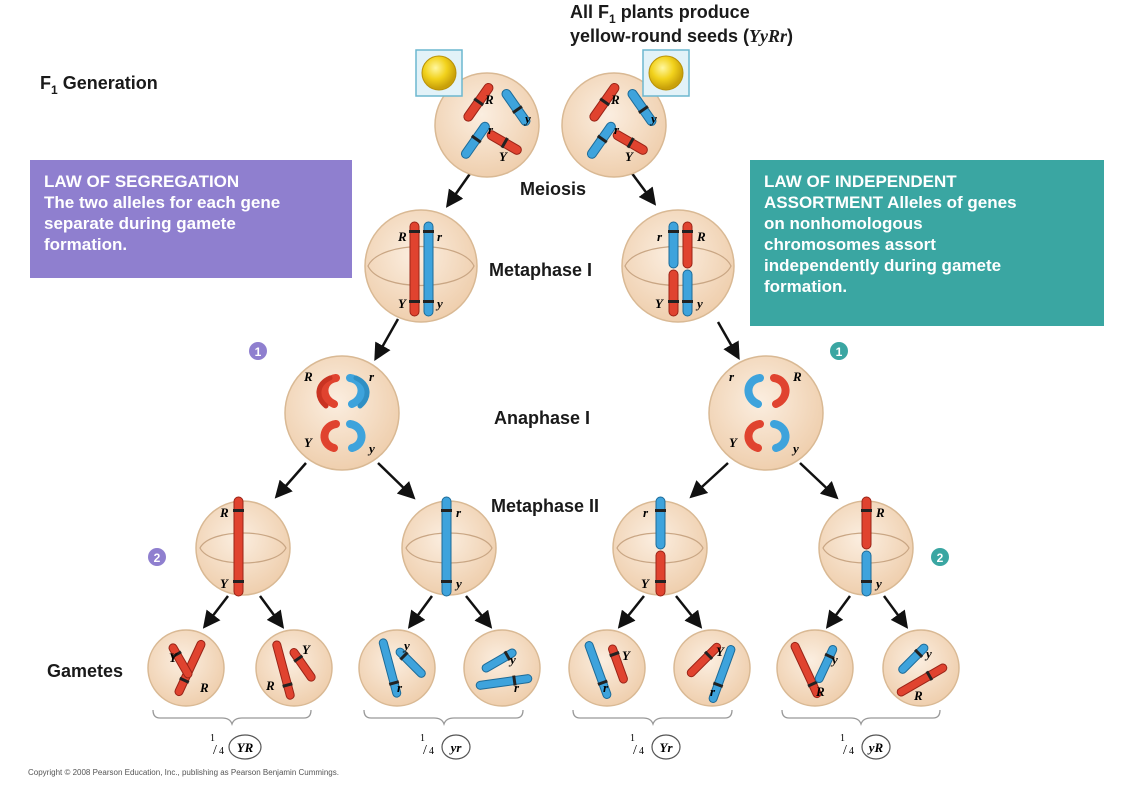 The width and height of the screenshot is (1124, 786). I want to click on metaphase-1-cell-left: R r Y y, so click(421, 266).